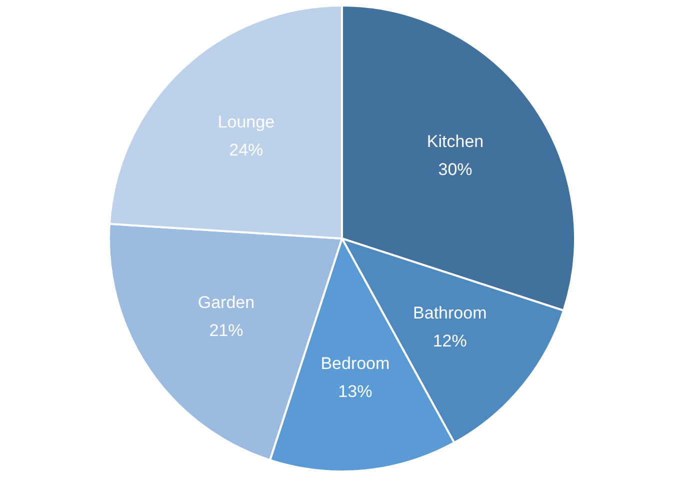 This screenshot has height=477, width=691. What do you see at coordinates (449, 341) in the screenshot?
I see `data-label: 12%` at bounding box center [449, 341].